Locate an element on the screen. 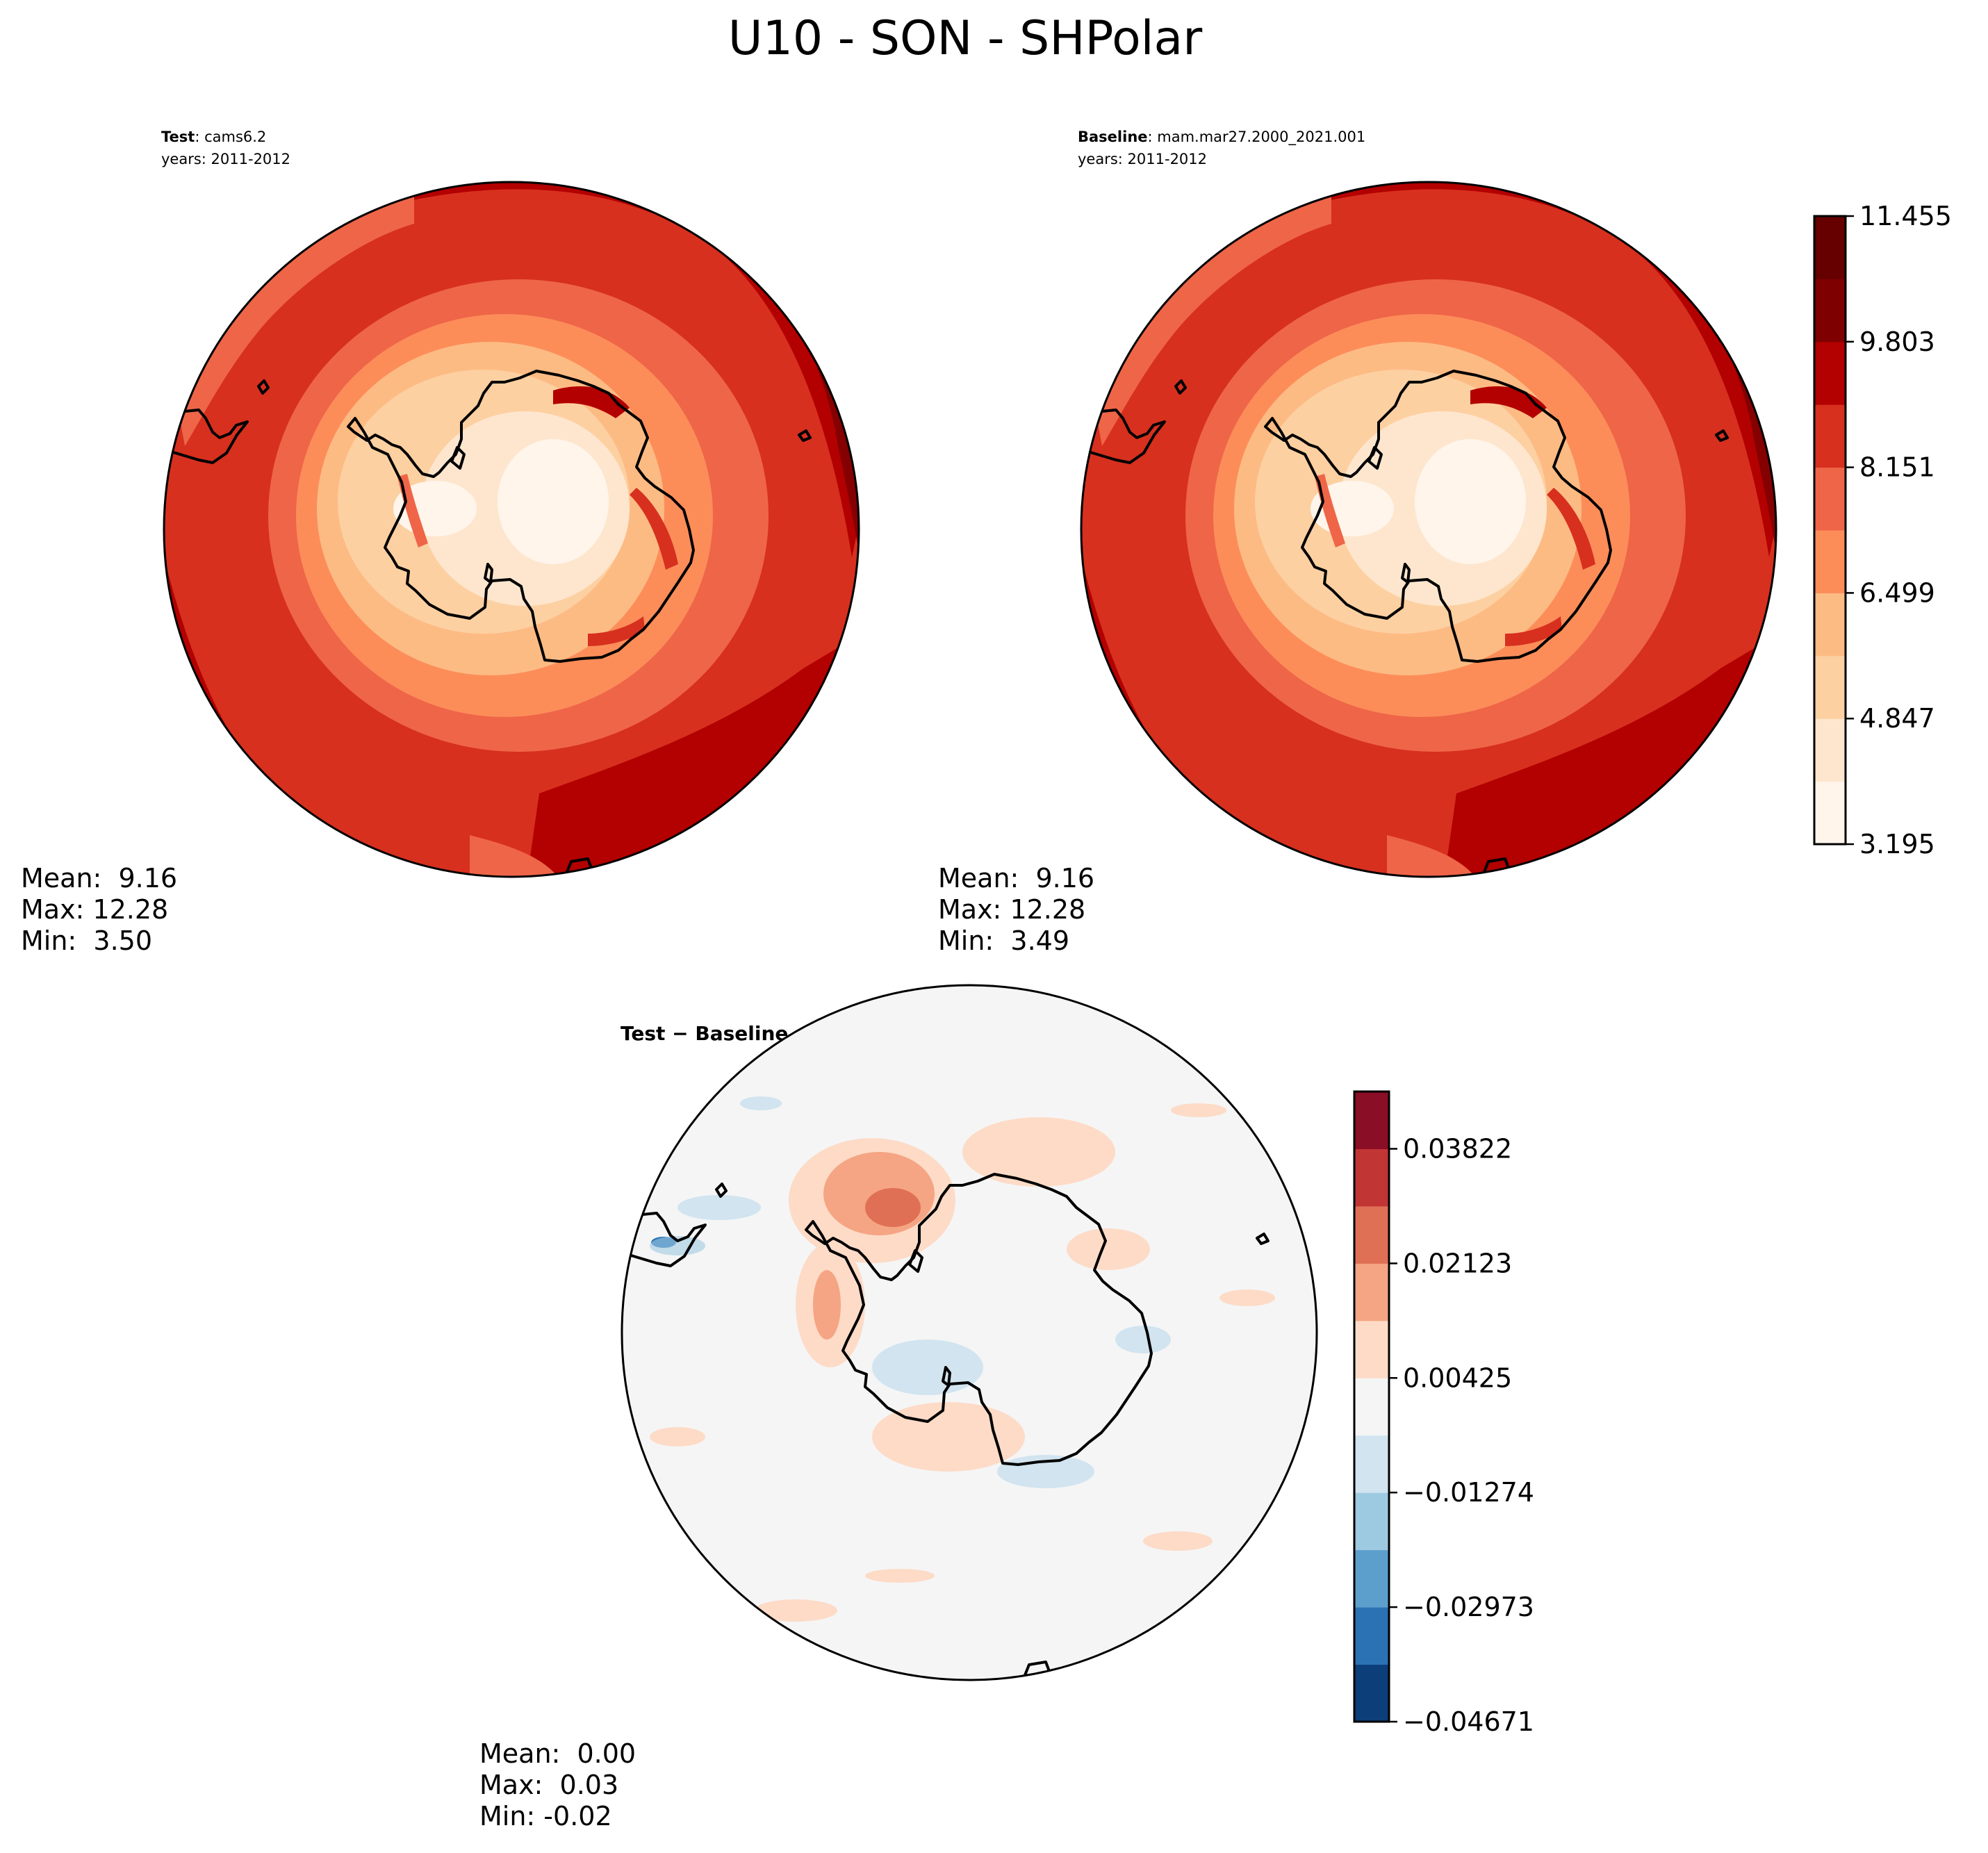 The image size is (1988, 1853). test-stat-min: Min: 3.50 is located at coordinates (86, 940).